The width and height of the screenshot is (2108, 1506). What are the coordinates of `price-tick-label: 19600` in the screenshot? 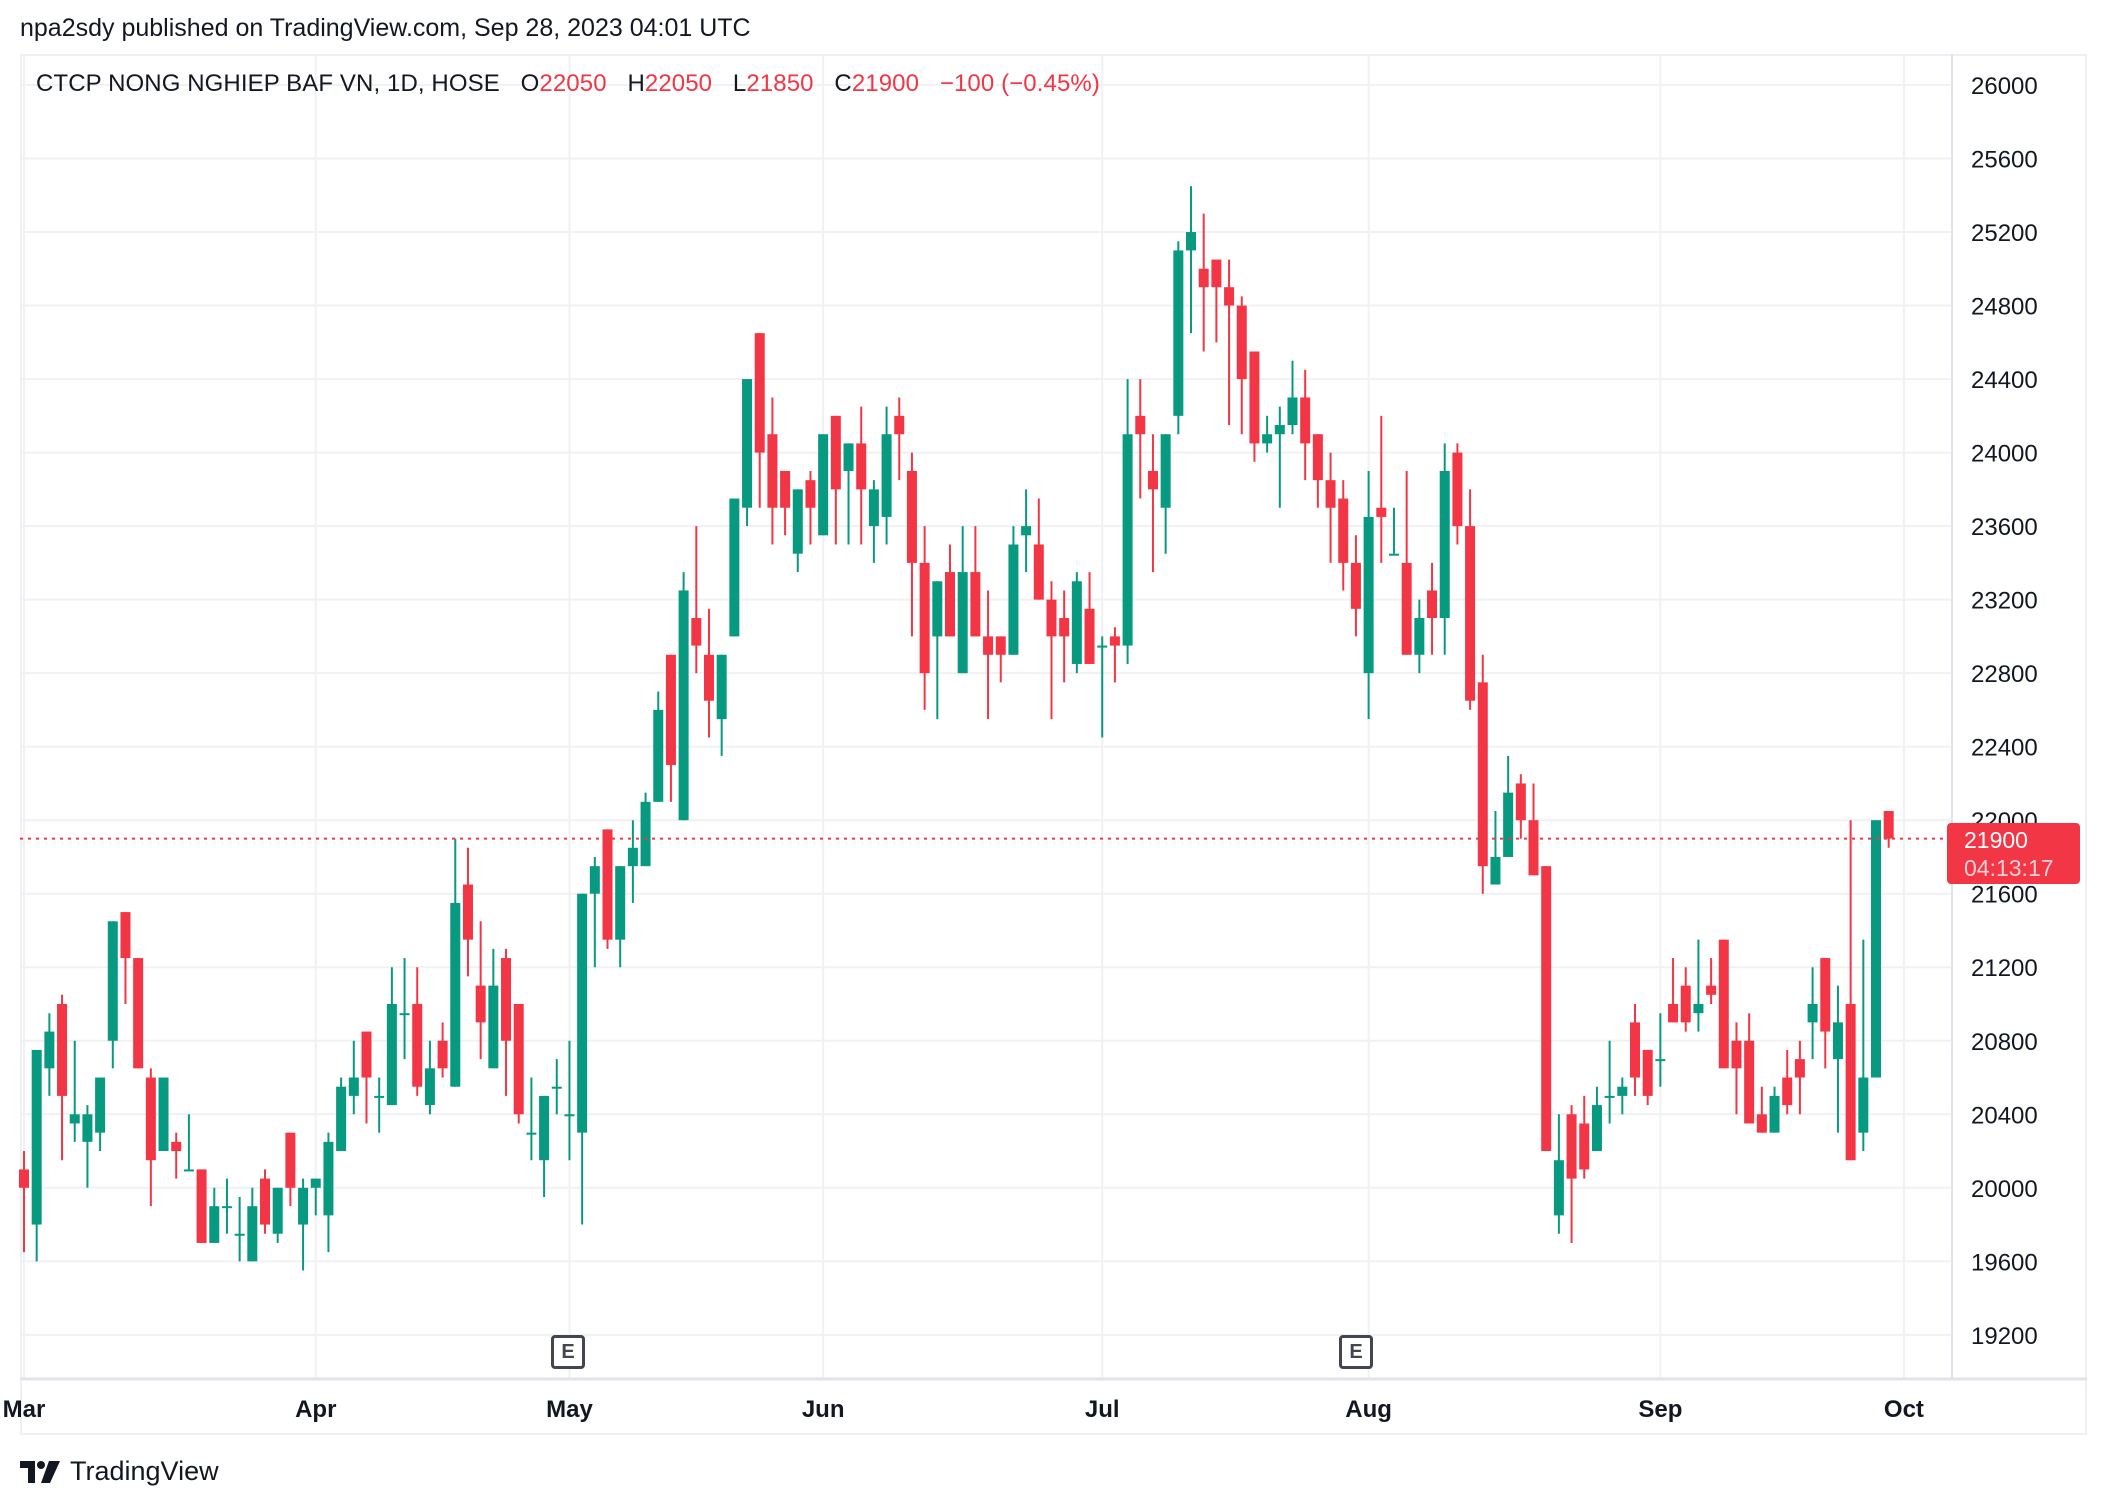 It's located at (2004, 1262).